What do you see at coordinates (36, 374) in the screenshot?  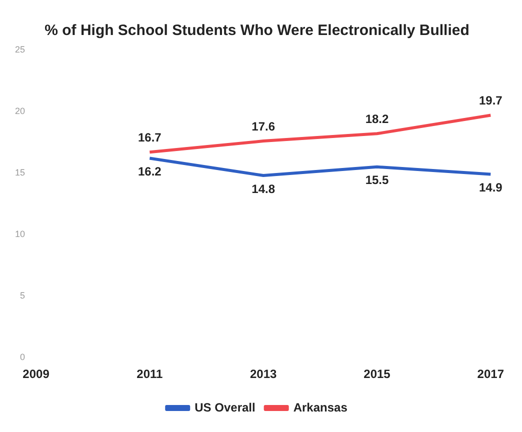 I see `x-tick-label: 2009` at bounding box center [36, 374].